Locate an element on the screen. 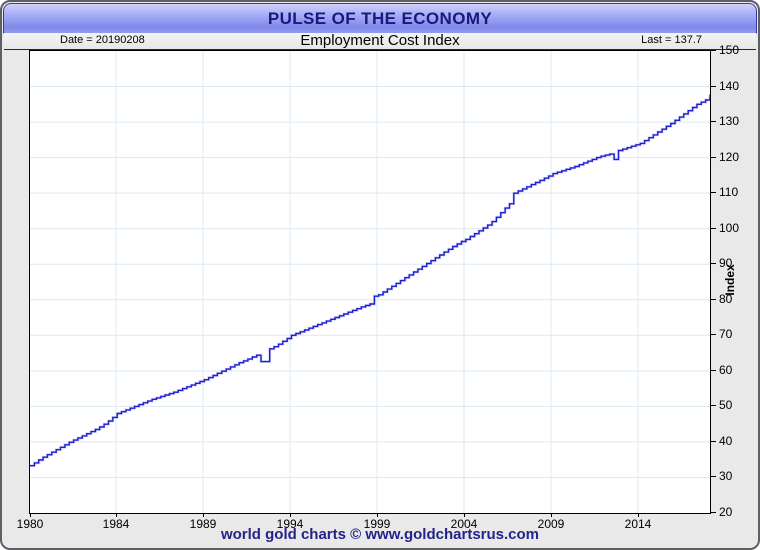  y-tick-label: 20 is located at coordinates (726, 512).